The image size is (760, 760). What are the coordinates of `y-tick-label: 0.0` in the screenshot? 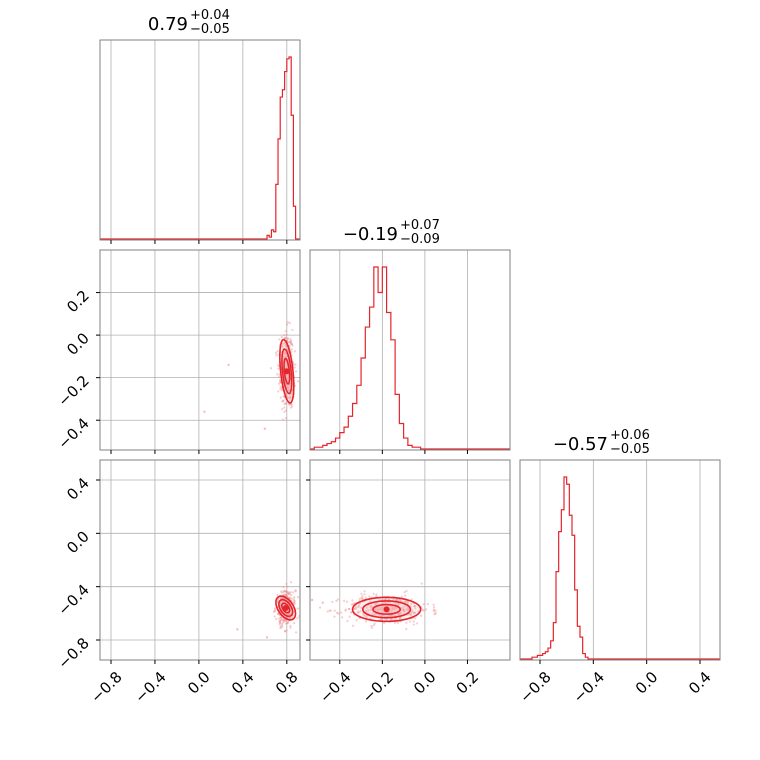 It's located at (78, 344).